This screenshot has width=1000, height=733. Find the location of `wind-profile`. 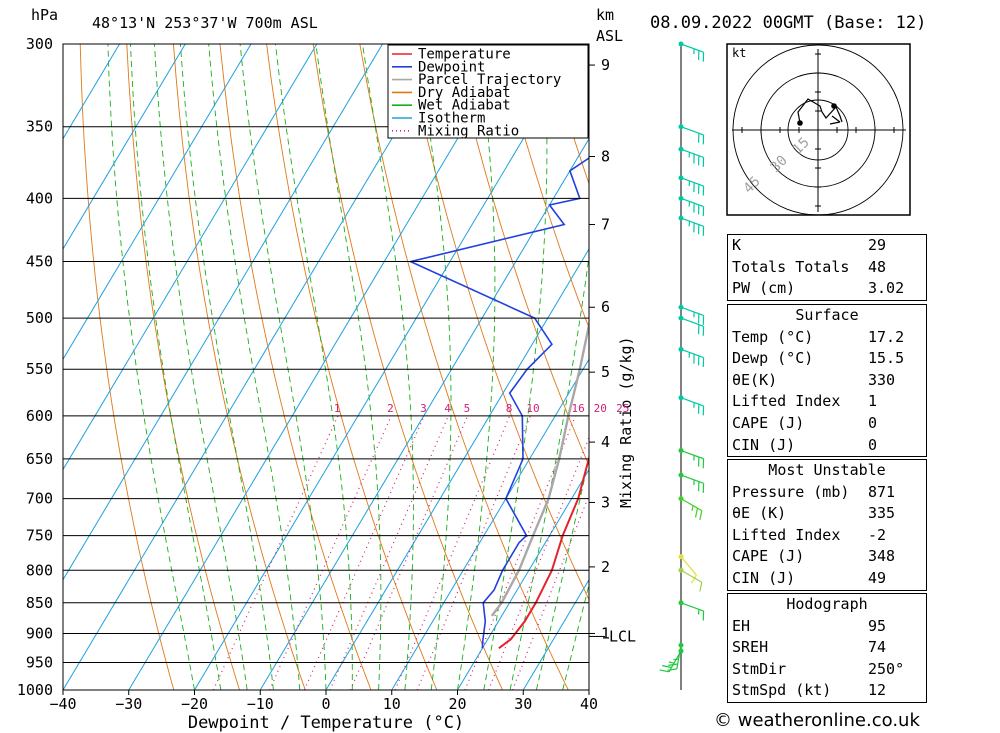

wind-profile is located at coordinates (682, 365).